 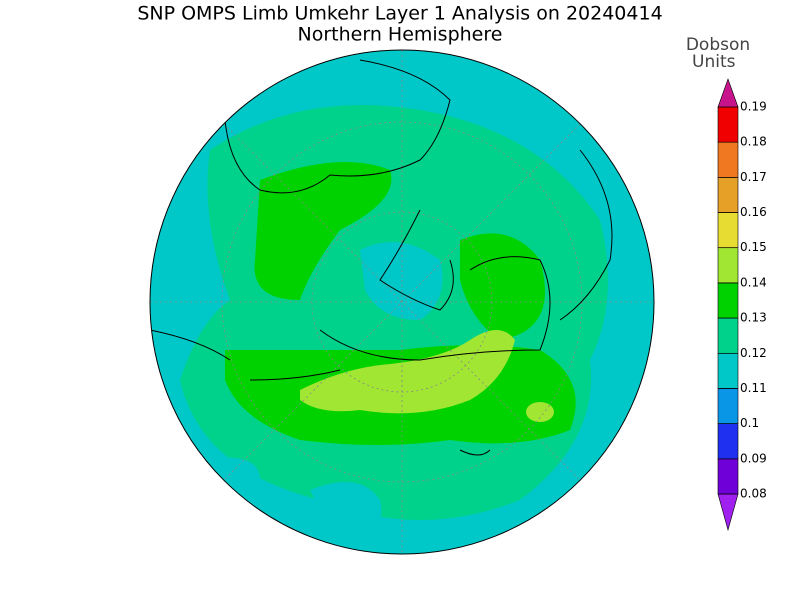 I want to click on colorbar-tick-label: 0.1, so click(x=749, y=423).